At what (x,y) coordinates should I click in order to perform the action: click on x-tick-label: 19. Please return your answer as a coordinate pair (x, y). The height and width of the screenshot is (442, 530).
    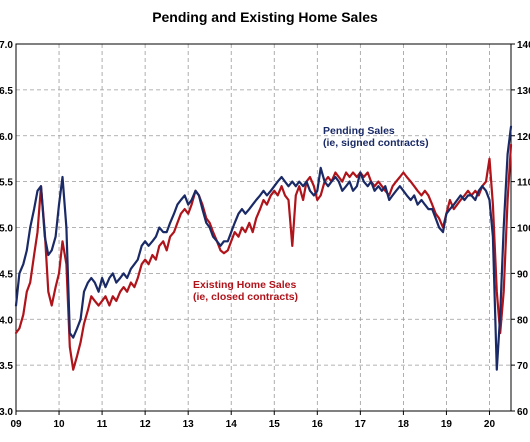
    Looking at the image, I should click on (447, 424).